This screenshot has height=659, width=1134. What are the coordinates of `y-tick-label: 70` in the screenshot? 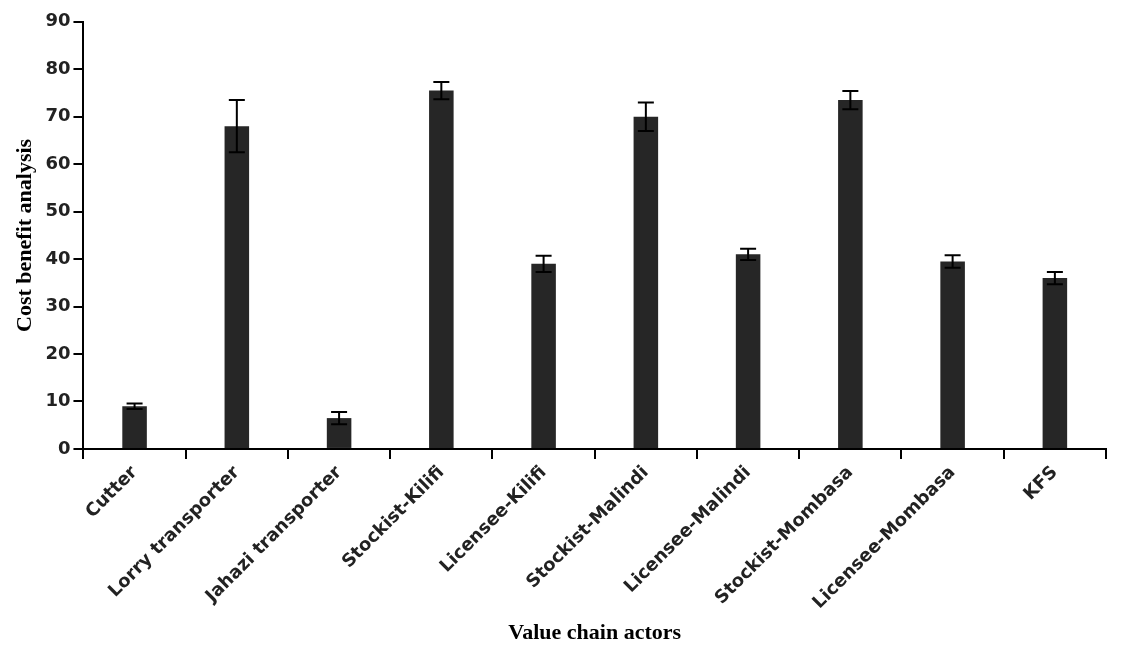 It's located at (58, 115).